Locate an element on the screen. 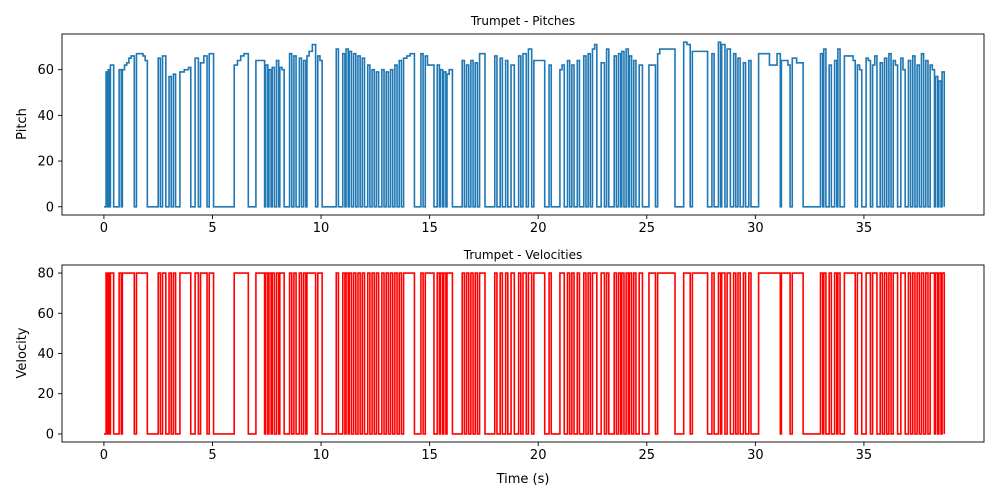 The image size is (1000, 500). velocity-x-axis: 0 5 10 15 20 25 30 35 is located at coordinates (486, 452).